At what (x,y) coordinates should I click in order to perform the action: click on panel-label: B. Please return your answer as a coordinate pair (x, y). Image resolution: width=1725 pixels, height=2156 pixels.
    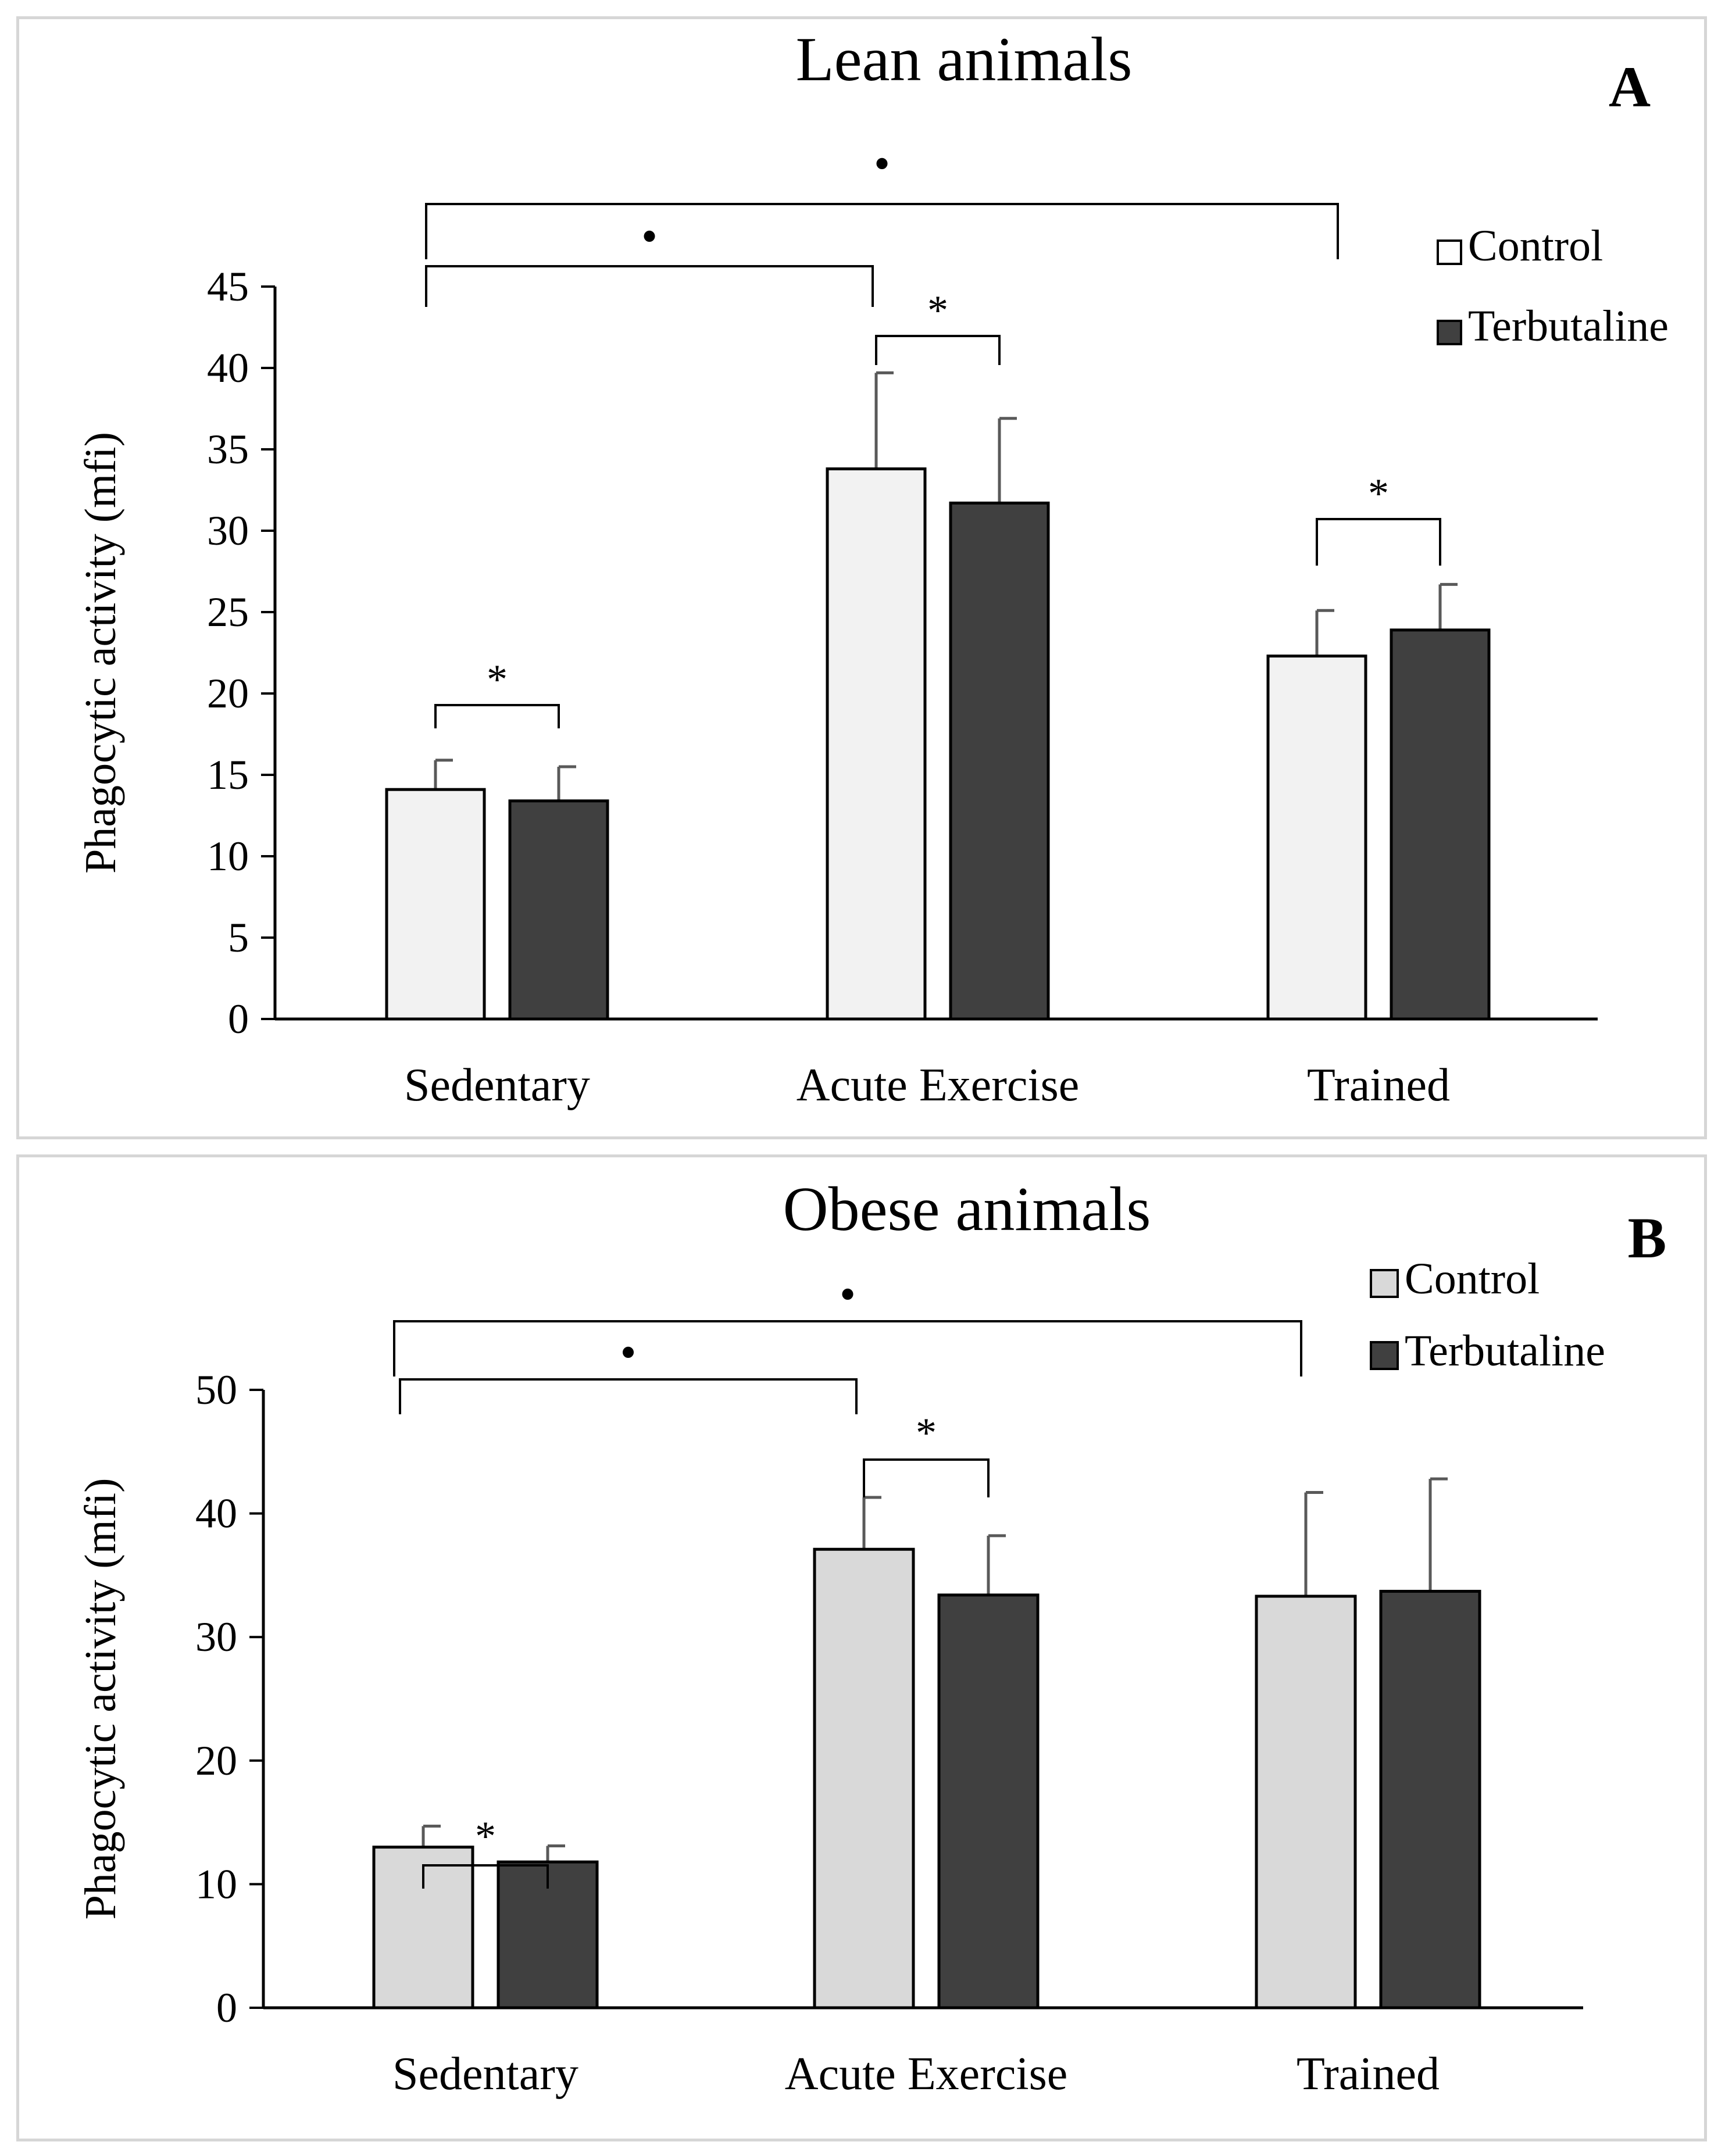
    Looking at the image, I should click on (1647, 1238).